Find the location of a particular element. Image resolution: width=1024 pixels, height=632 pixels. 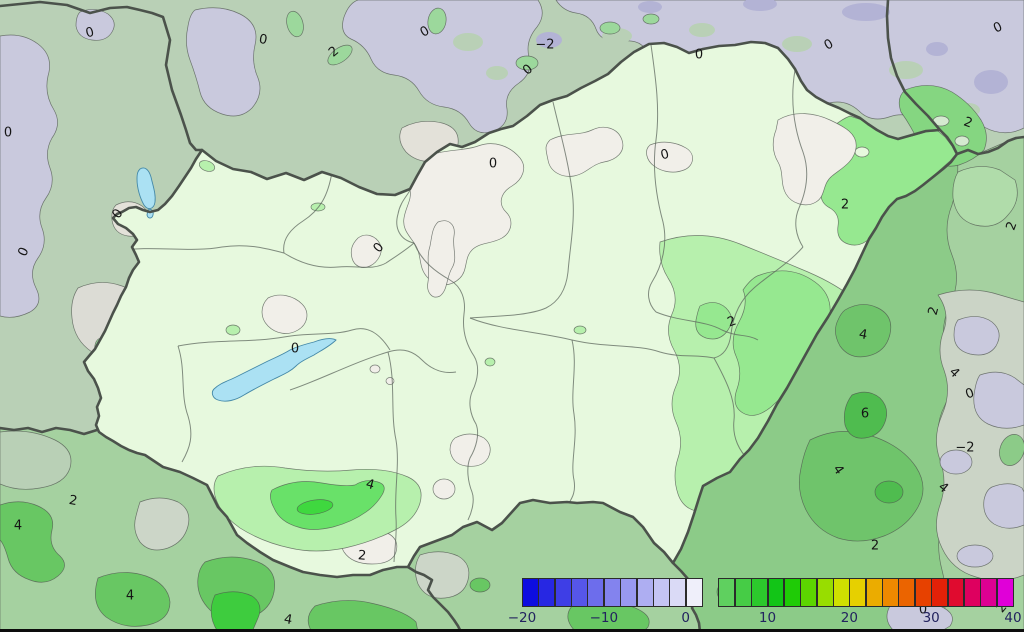

lake-balaton is located at coordinates (274, 370).